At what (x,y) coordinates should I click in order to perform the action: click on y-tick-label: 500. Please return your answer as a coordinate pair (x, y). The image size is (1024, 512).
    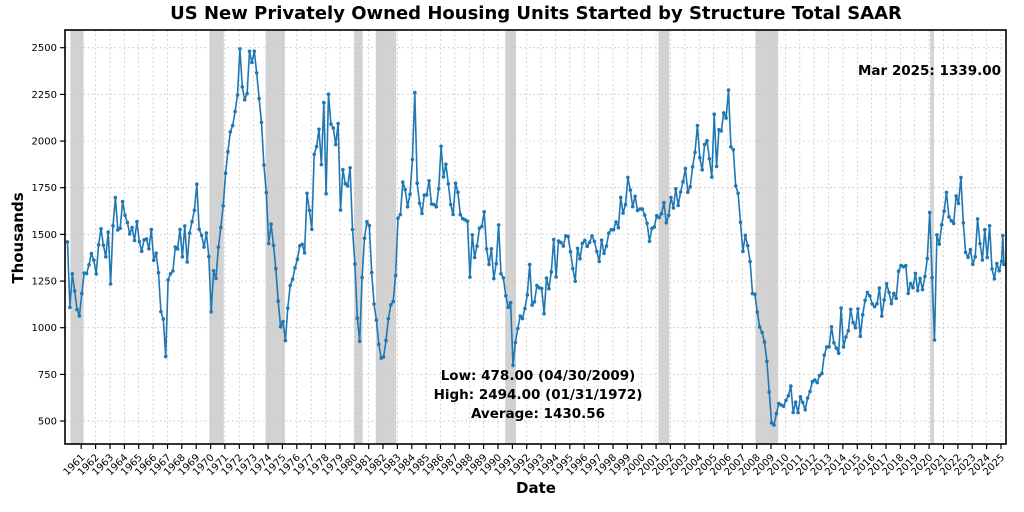
    Looking at the image, I should click on (47, 422).